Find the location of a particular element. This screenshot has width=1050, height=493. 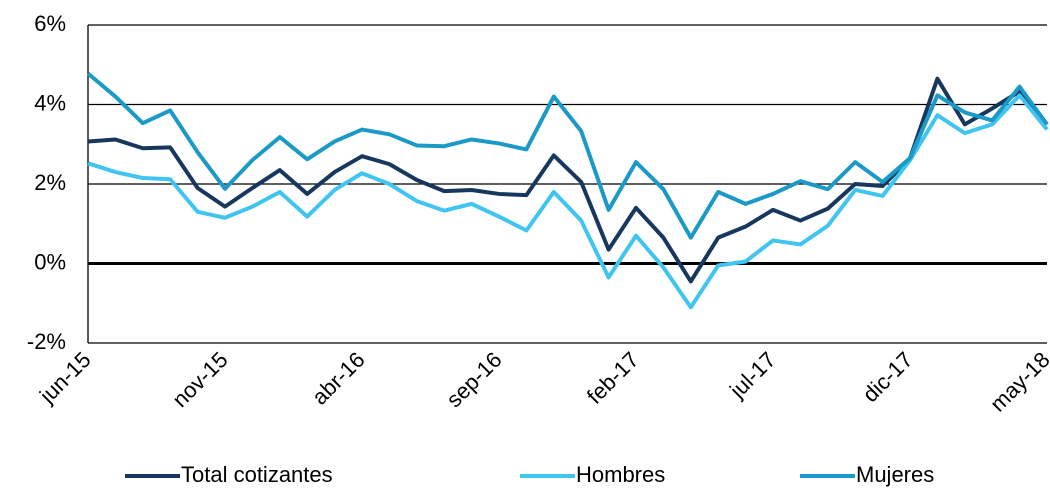

y-tick-label: 4% is located at coordinates (50, 102).